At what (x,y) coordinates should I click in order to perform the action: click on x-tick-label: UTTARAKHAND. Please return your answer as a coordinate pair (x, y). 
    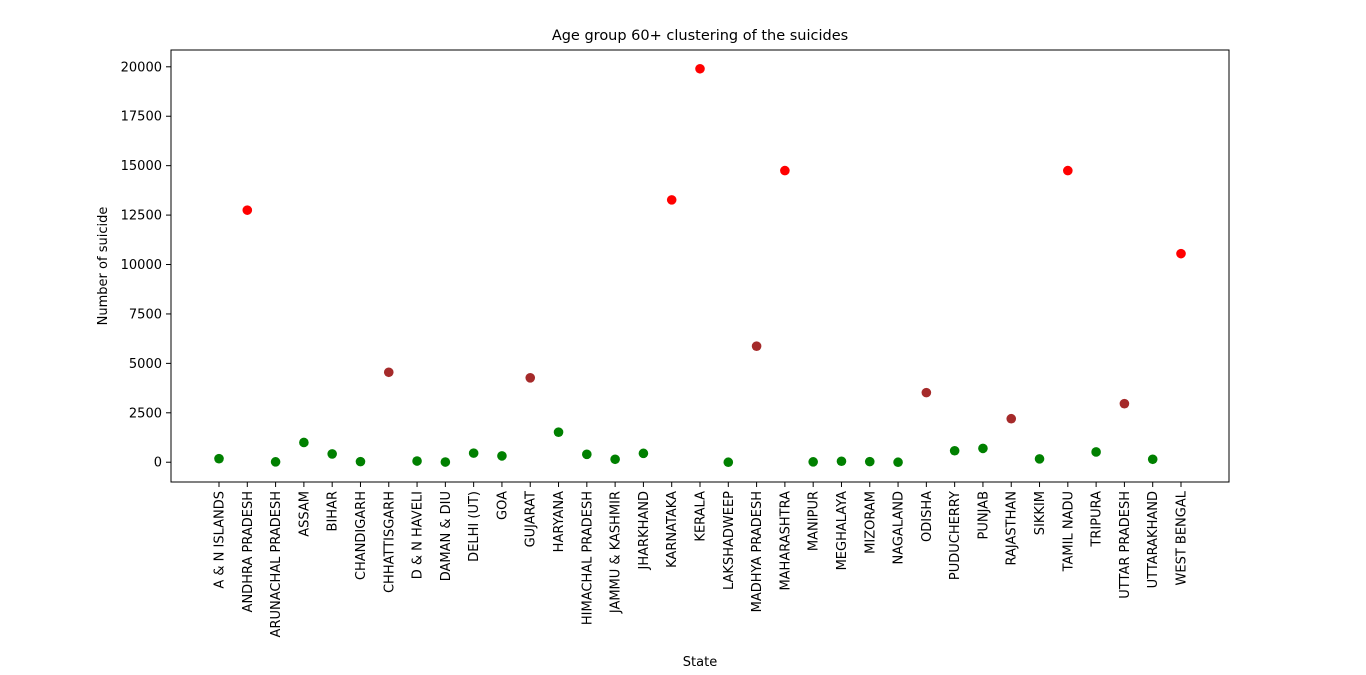
    Looking at the image, I should click on (1153, 539).